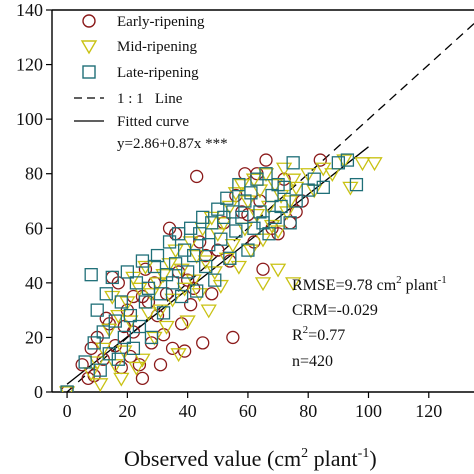  I want to click on fit-equation: y=2.86+0.87x ***, so click(172, 144).